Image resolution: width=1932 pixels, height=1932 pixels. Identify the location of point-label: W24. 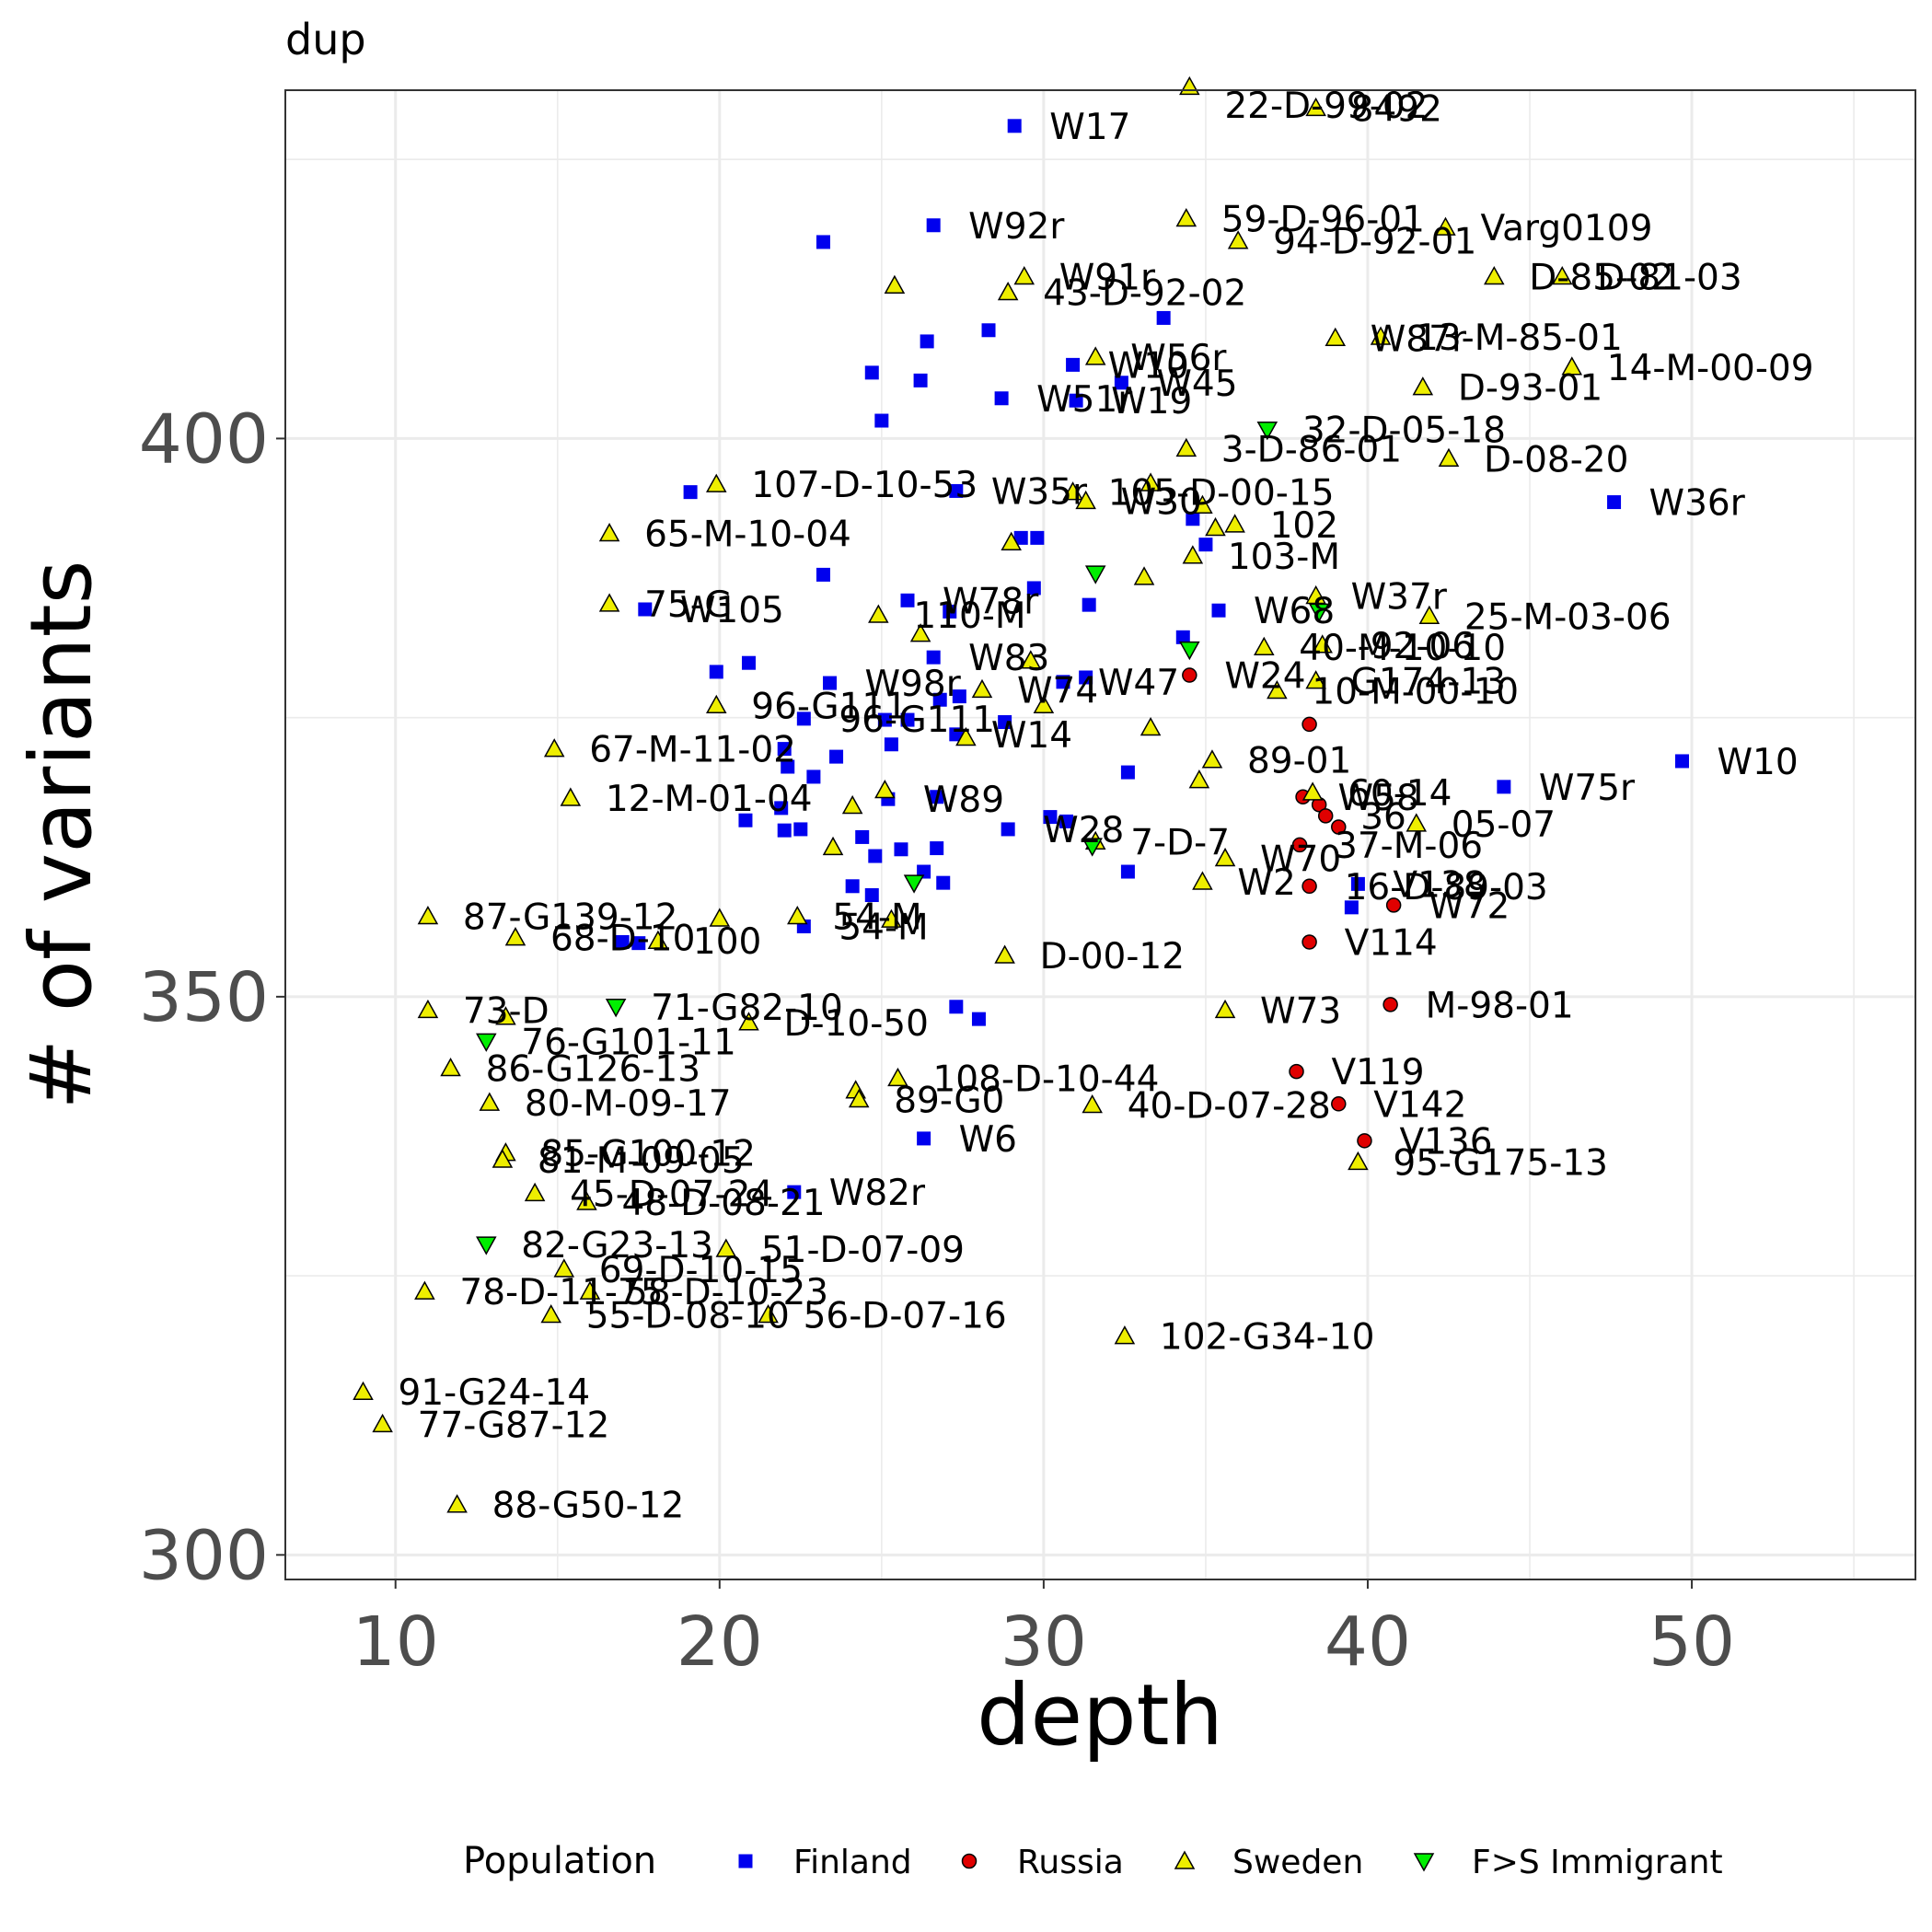
(1264, 677).